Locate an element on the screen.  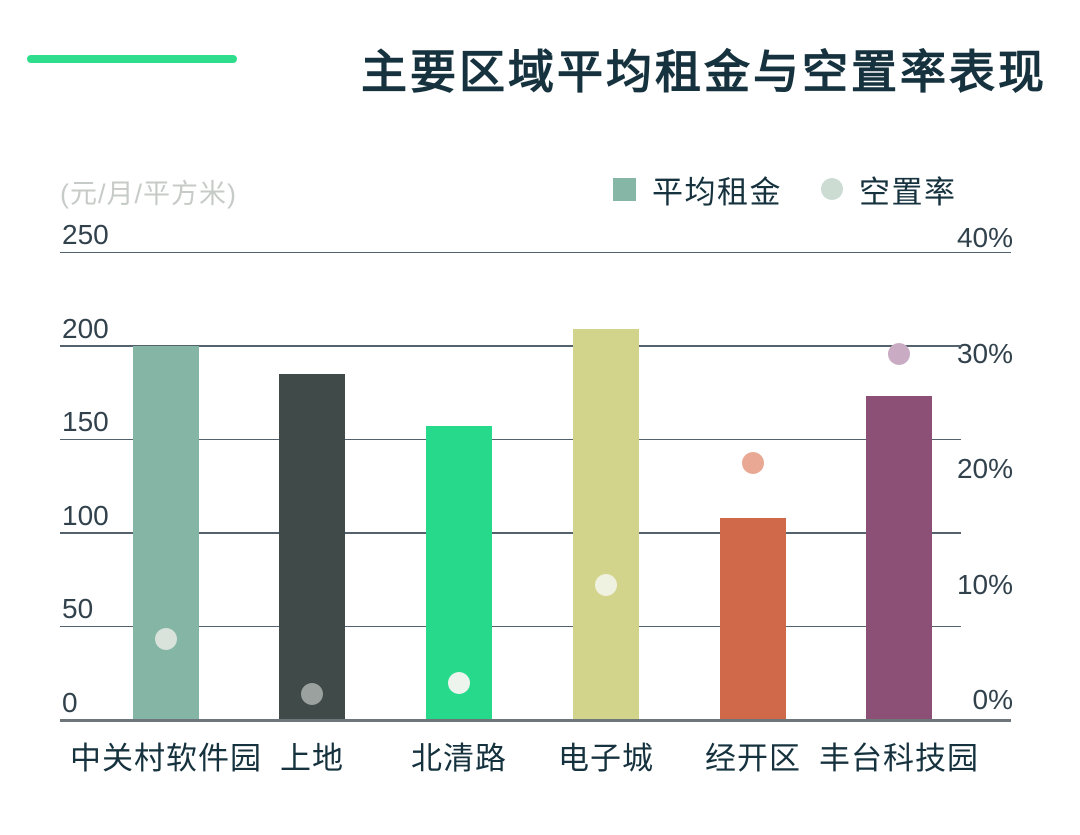
left-axis-tick-label: 150 is located at coordinates (85, 421).